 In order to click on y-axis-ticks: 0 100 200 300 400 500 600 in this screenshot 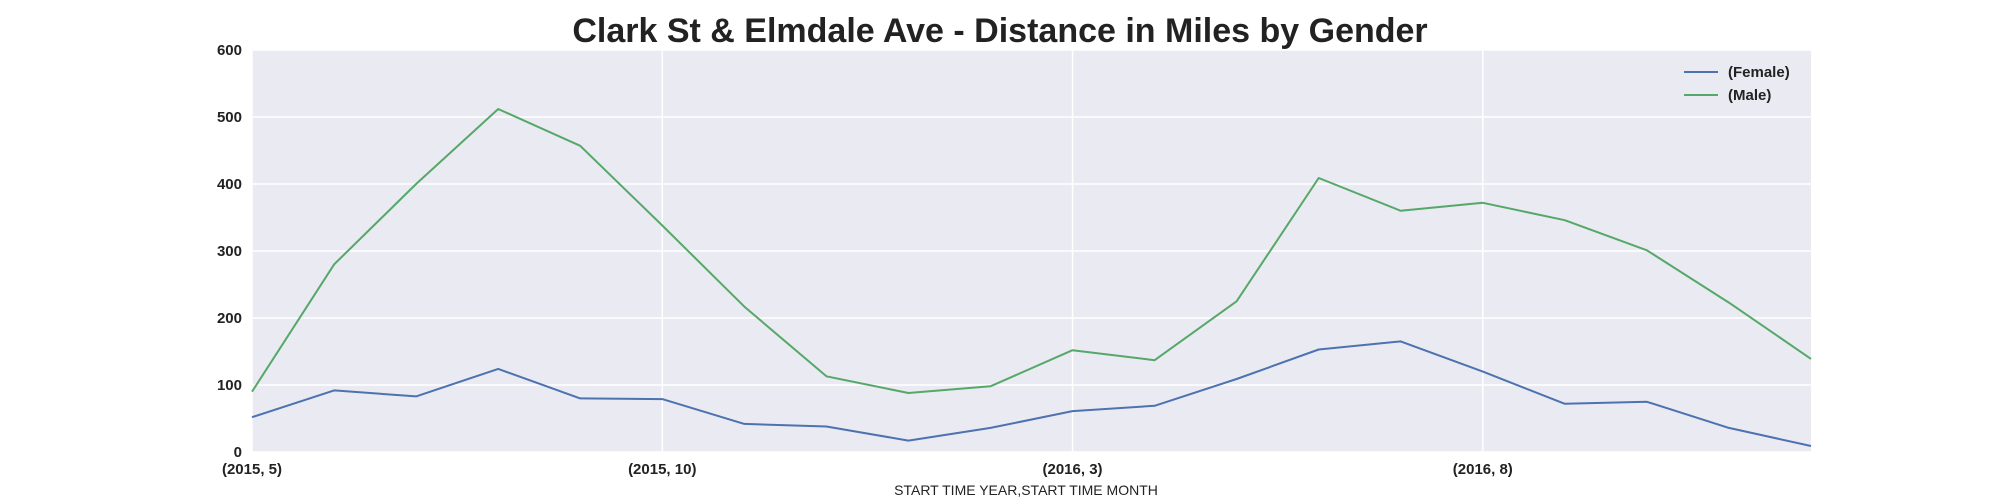, I will do `click(229, 251)`.